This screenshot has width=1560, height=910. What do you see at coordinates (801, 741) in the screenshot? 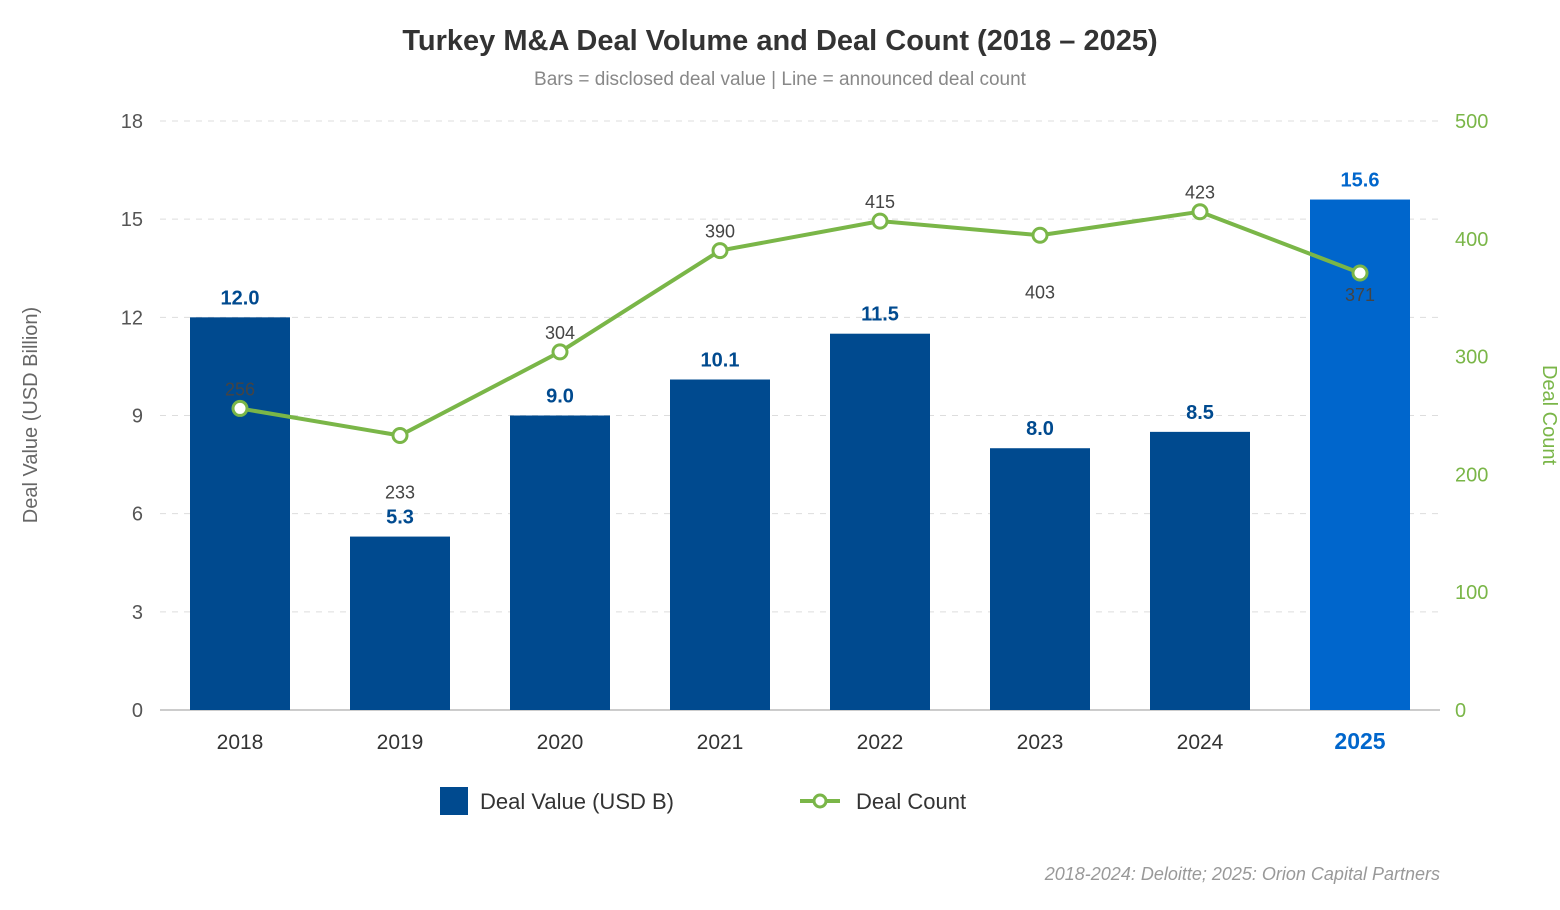
I see `x-axis: 2018 2019 2020 2021 2022 2023 2024 2025` at bounding box center [801, 741].